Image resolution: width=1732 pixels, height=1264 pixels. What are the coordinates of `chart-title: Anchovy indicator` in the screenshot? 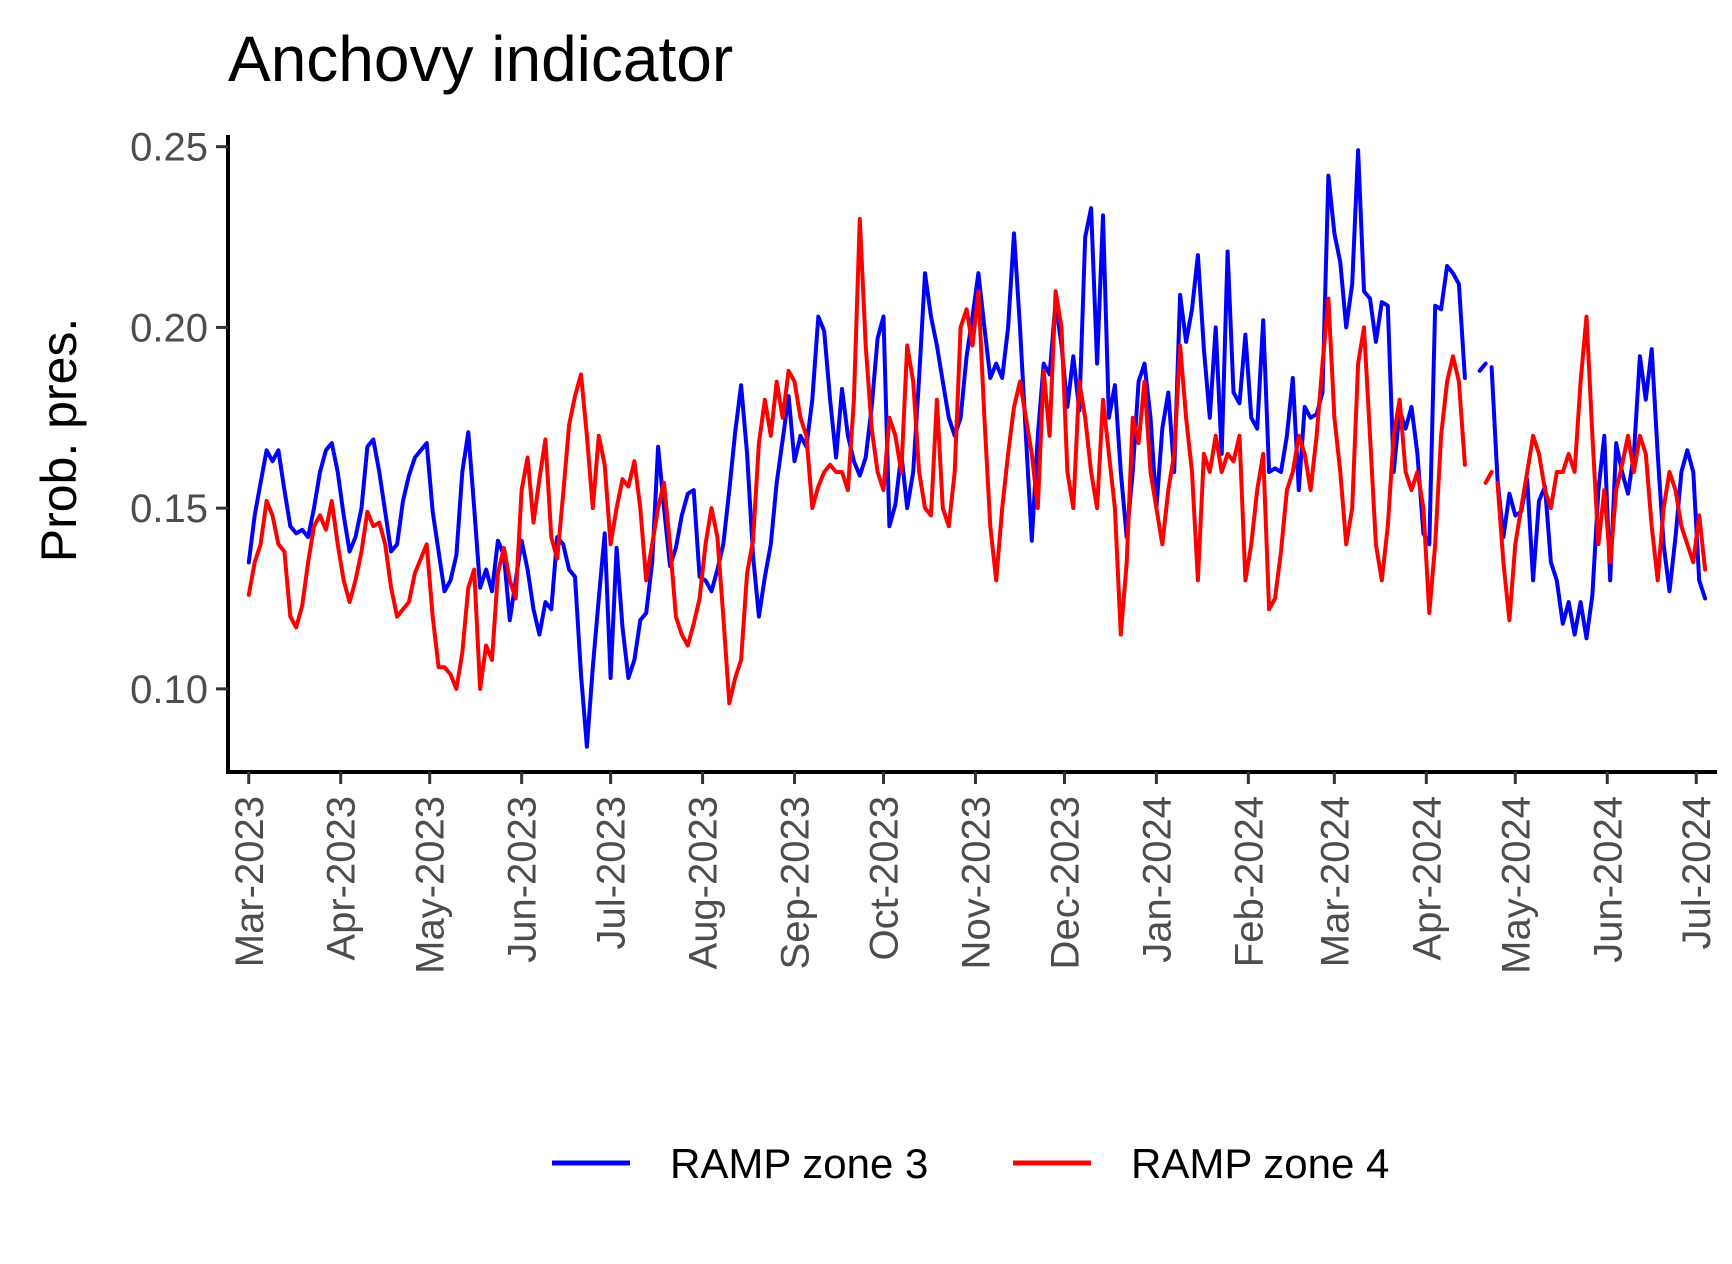 It's located at (480, 59).